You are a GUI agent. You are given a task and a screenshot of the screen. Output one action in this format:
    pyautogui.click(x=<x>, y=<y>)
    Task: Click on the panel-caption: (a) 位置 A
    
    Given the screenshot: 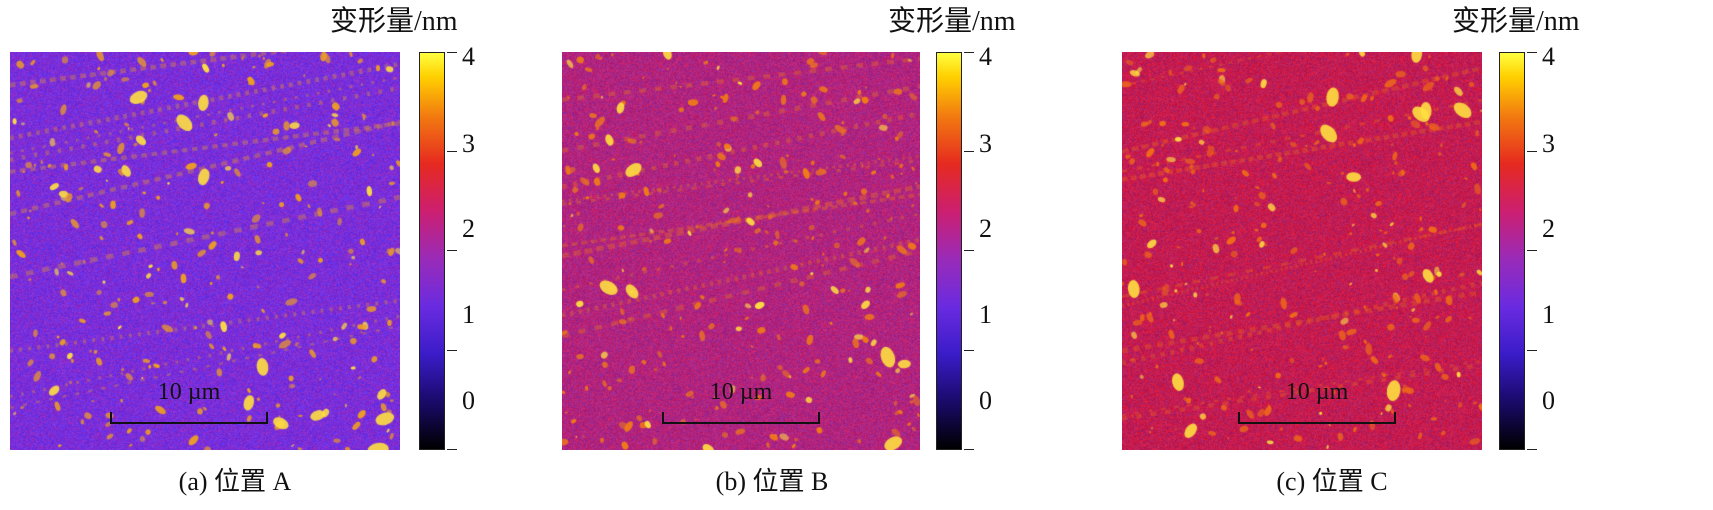 What is the action you would take?
    pyautogui.click(x=235, y=481)
    